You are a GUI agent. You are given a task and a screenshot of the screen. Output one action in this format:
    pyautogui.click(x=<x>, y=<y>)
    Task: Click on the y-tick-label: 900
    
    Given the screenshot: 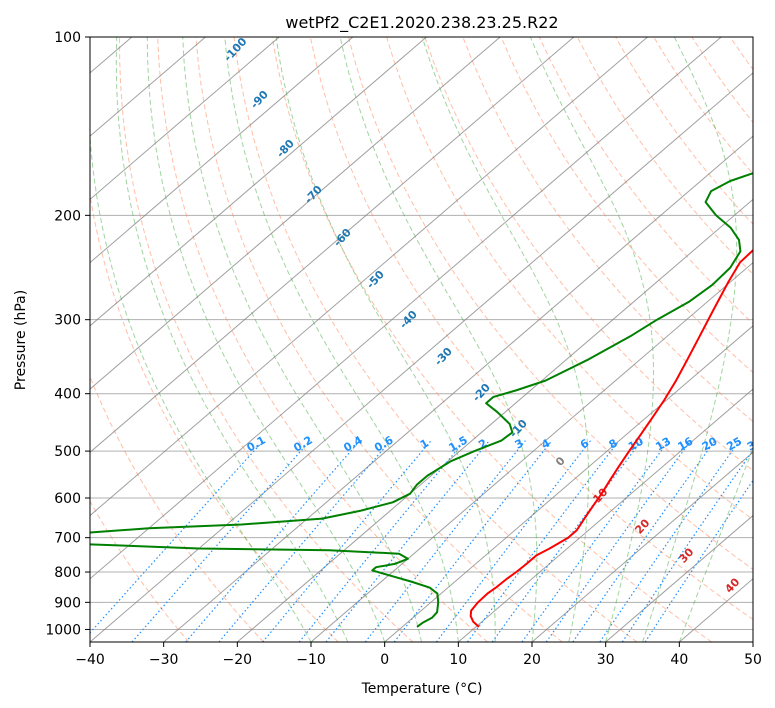 What is the action you would take?
    pyautogui.click(x=67, y=603)
    